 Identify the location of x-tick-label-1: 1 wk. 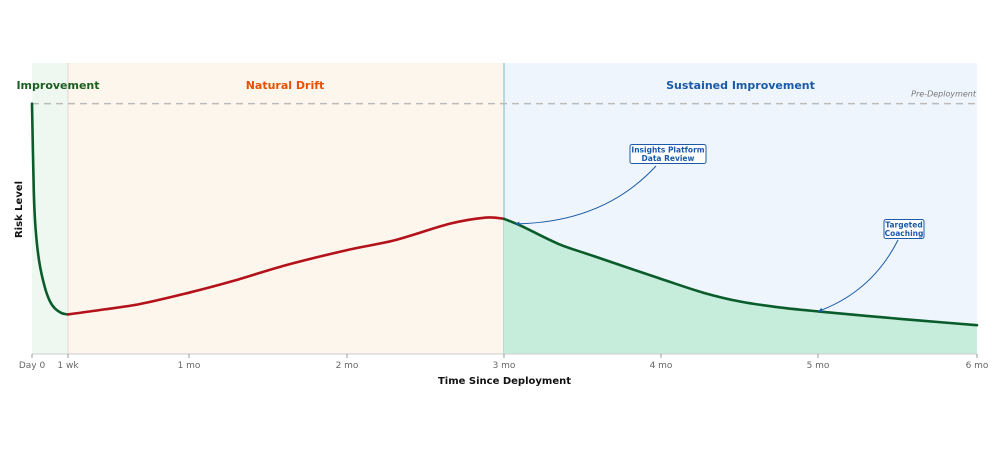
(68, 366).